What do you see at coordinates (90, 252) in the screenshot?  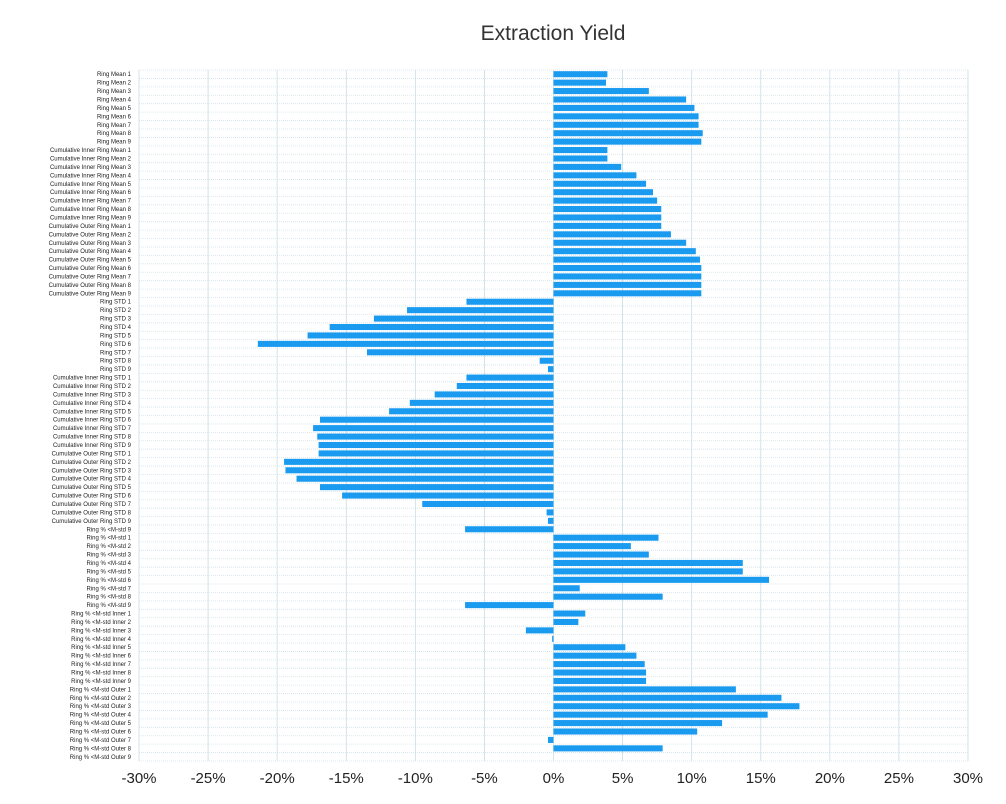 I see `category-label: Cumulative Outer Ring Mean 4` at bounding box center [90, 252].